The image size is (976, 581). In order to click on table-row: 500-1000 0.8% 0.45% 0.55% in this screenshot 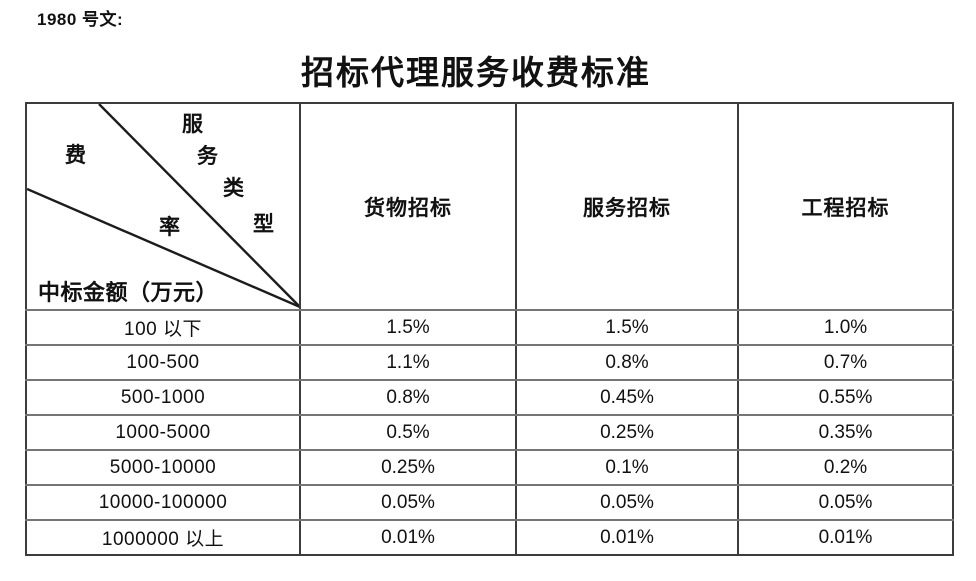, I will do `click(489, 397)`.